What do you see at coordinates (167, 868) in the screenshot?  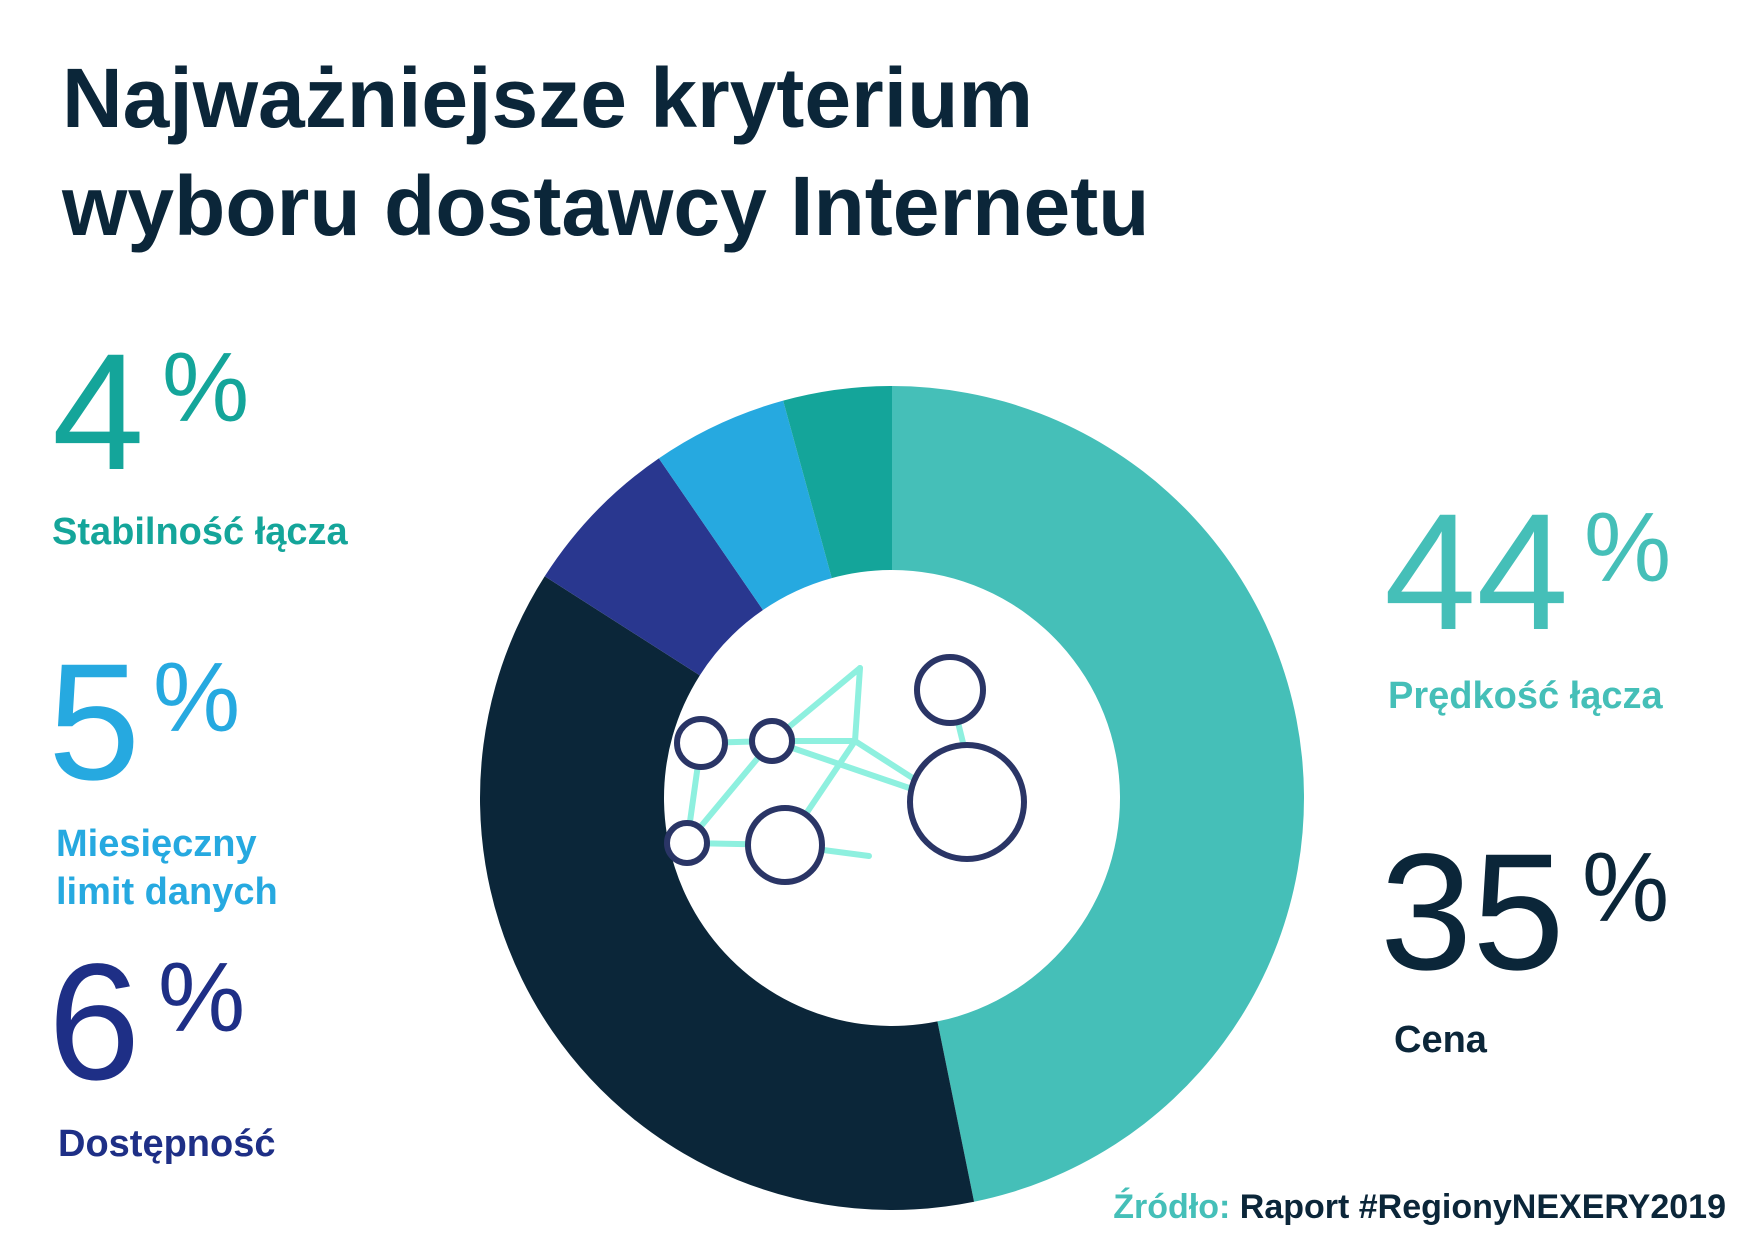 I see `stat-limit-label: Miesięczny limit danych` at bounding box center [167, 868].